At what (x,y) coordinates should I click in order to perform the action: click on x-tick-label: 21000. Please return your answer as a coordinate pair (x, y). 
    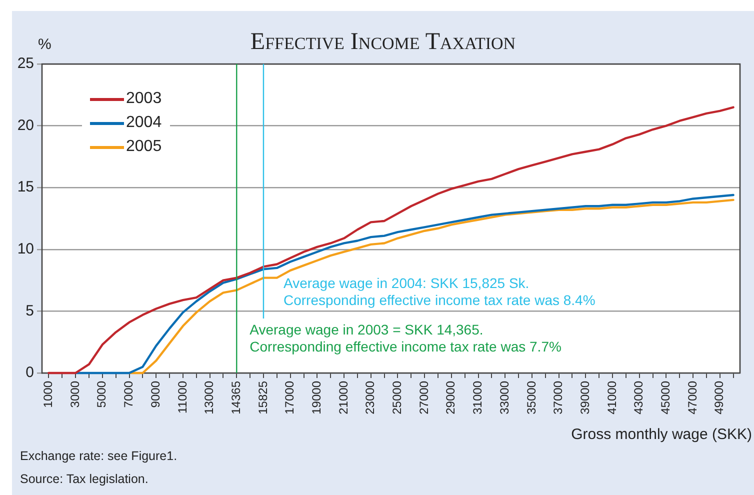
    Looking at the image, I should click on (343, 397).